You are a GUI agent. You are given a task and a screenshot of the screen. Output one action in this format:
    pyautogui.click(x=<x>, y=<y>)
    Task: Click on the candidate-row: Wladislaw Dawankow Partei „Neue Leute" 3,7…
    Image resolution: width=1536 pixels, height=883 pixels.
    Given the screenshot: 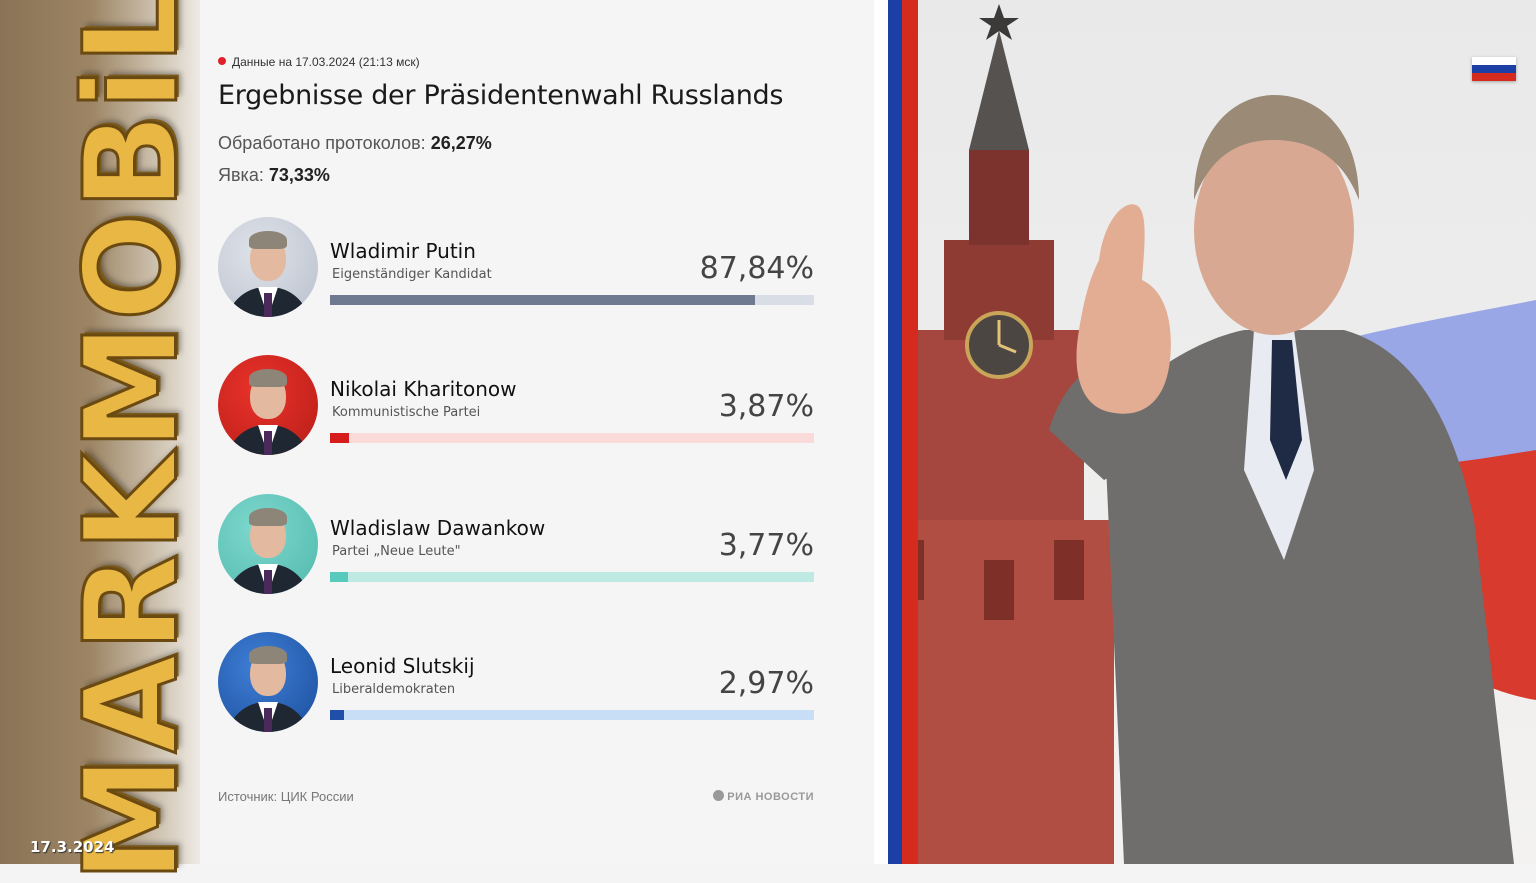 What is the action you would take?
    pyautogui.click(x=518, y=549)
    